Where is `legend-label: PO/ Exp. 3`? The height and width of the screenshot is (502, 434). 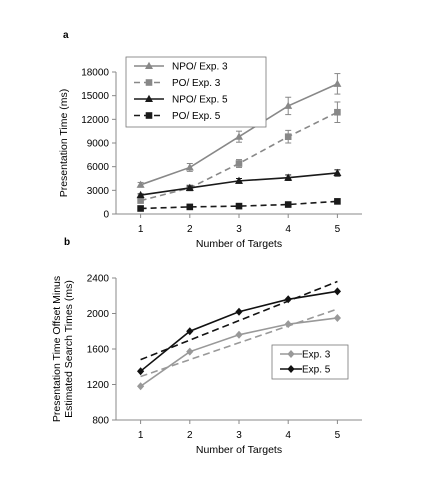
legend-label: PO/ Exp. 3 is located at coordinates (196, 83).